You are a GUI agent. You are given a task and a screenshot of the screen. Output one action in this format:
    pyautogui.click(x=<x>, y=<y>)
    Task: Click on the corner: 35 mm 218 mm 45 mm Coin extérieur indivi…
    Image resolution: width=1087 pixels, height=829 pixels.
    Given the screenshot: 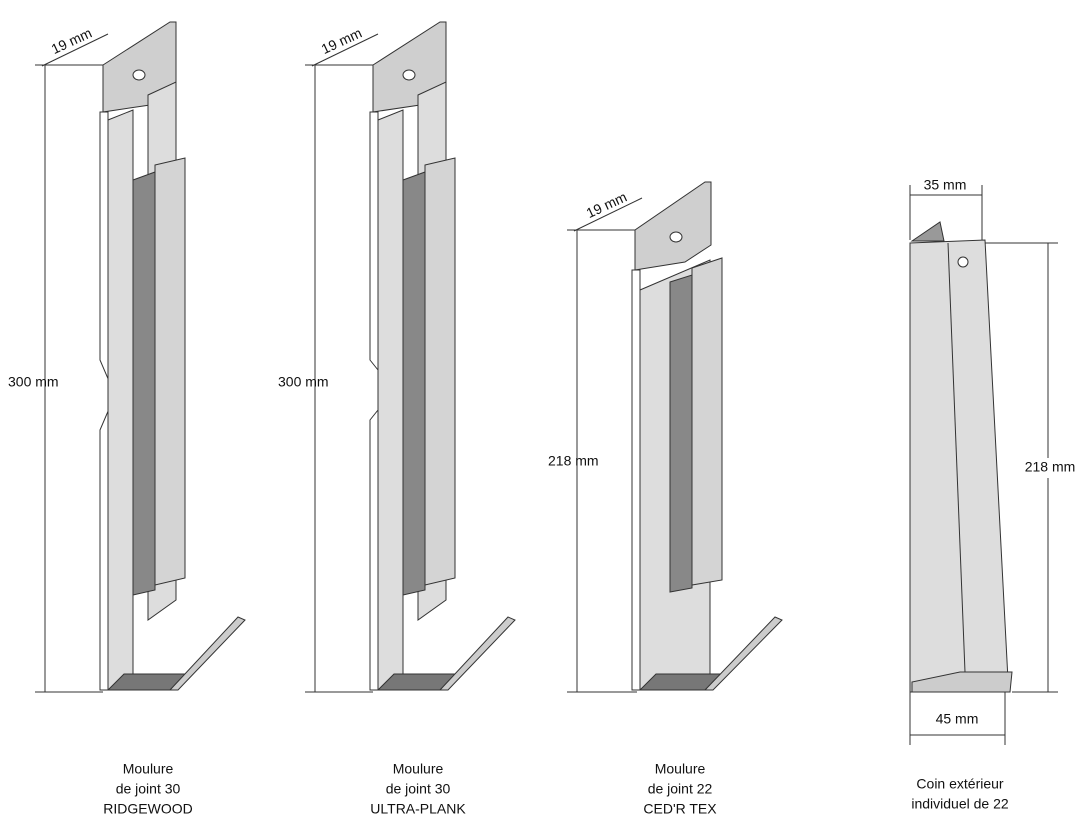 What is the action you would take?
    pyautogui.click(x=997, y=494)
    